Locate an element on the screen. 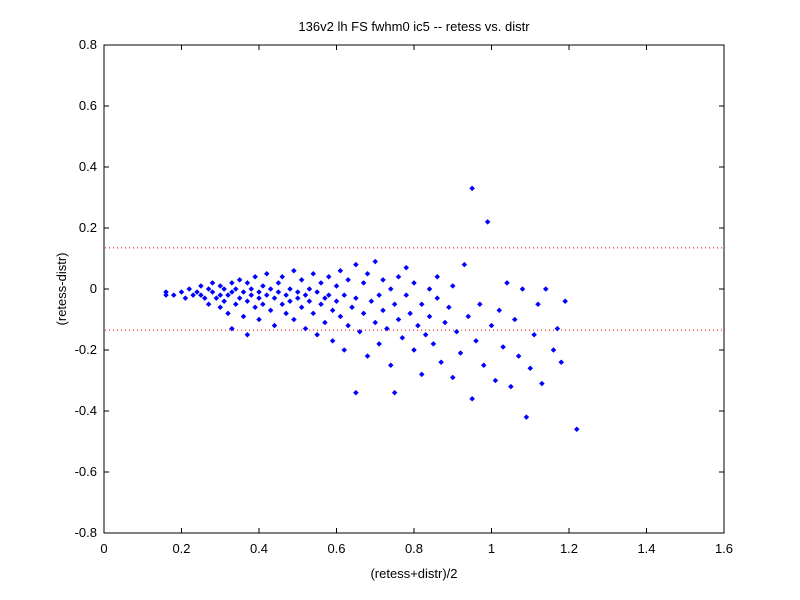  x-tick-label: 0.4 is located at coordinates (259, 548).